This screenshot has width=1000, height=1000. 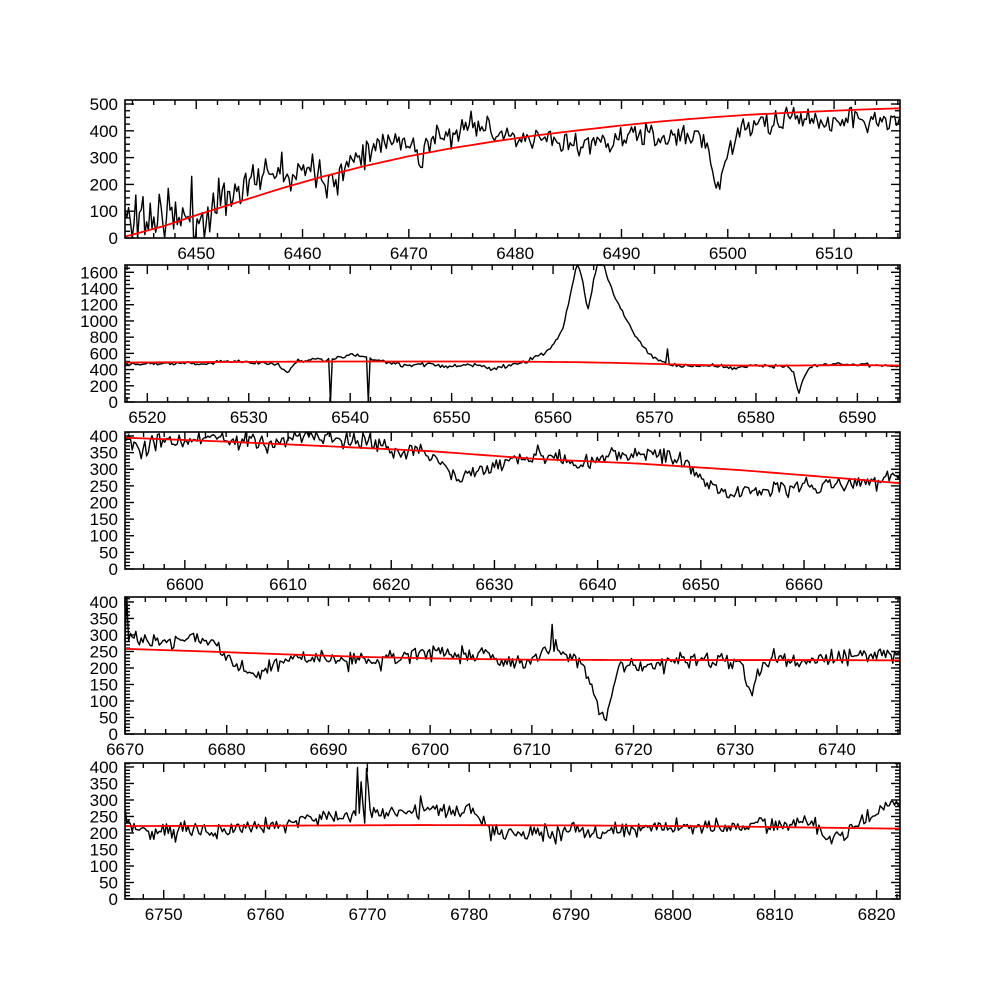 I want to click on x-tick-label: 6460, so click(x=303, y=253).